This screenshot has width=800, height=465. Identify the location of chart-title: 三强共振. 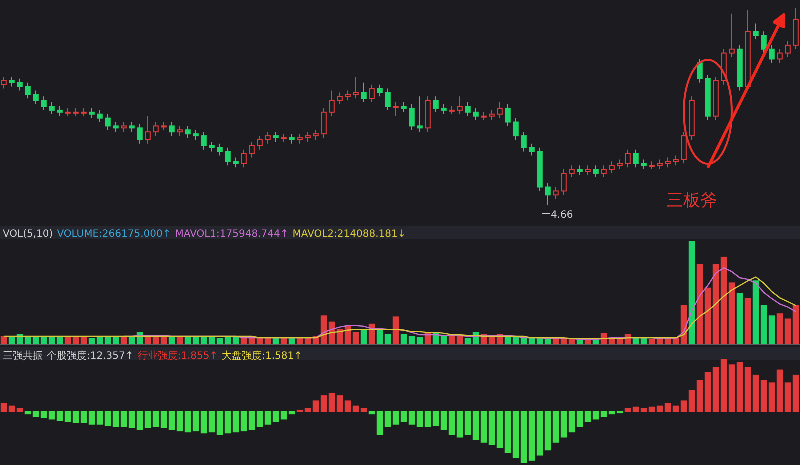
(23, 356).